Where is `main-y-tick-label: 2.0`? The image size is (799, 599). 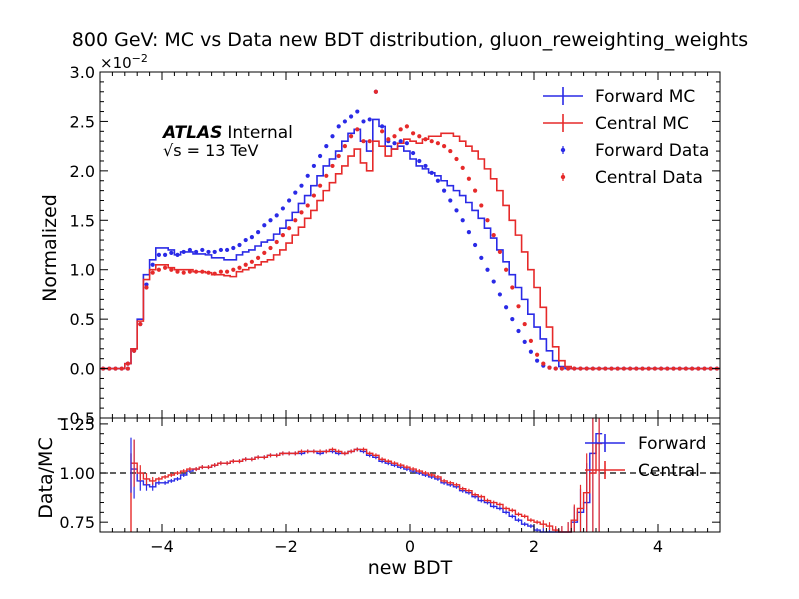 main-y-tick-label: 2.0 is located at coordinates (82, 171).